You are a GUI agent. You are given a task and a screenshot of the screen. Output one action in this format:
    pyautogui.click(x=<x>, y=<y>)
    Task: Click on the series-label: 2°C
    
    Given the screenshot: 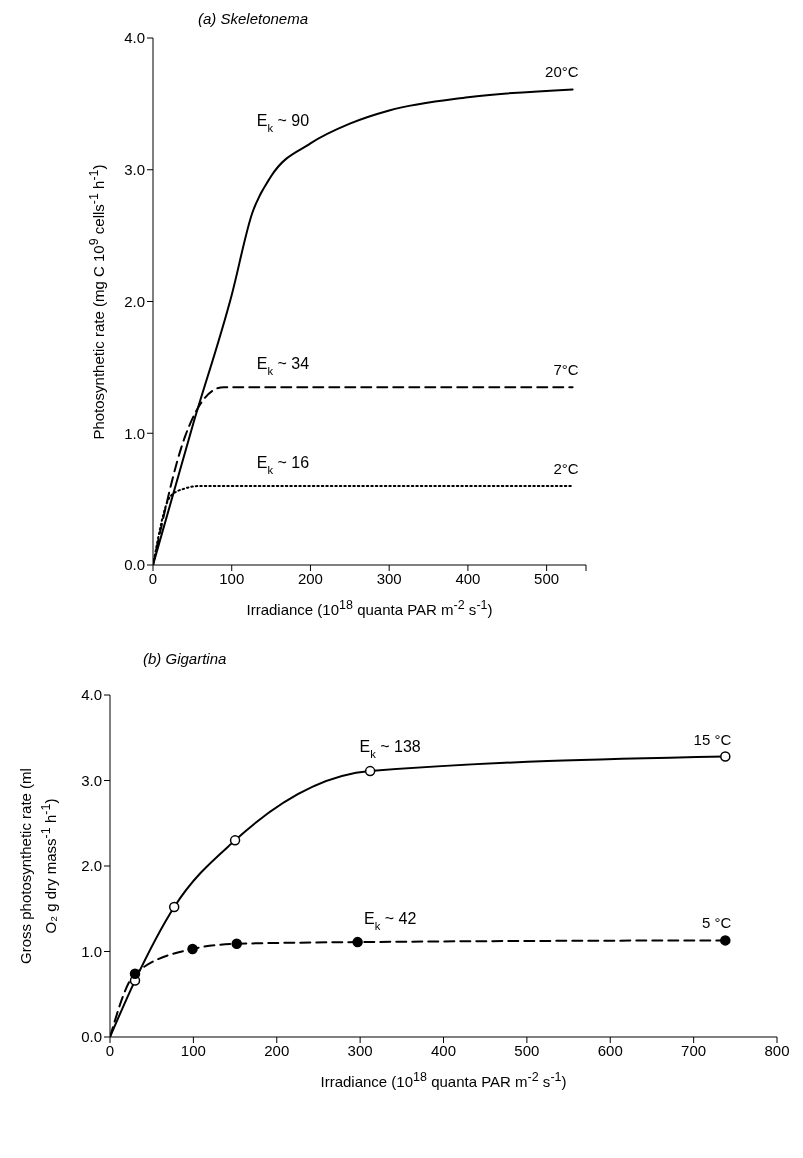 What is the action you would take?
    pyautogui.click(x=566, y=468)
    